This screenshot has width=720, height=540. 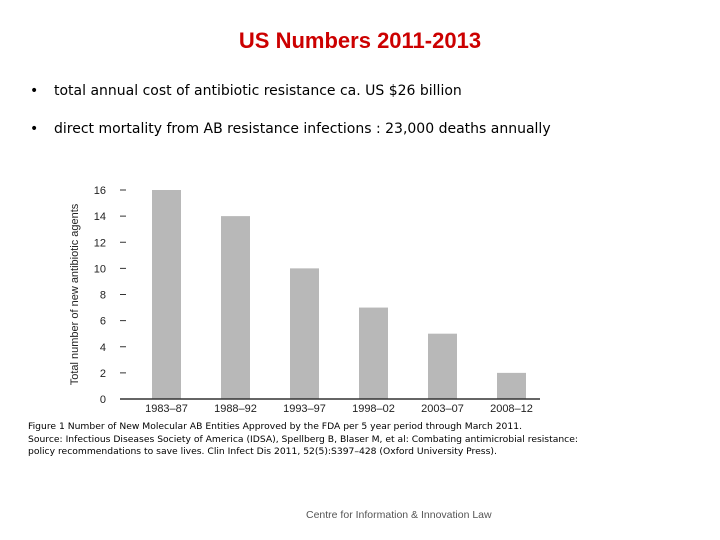 I want to click on x-tick-label: 1983–87, so click(x=166, y=409).